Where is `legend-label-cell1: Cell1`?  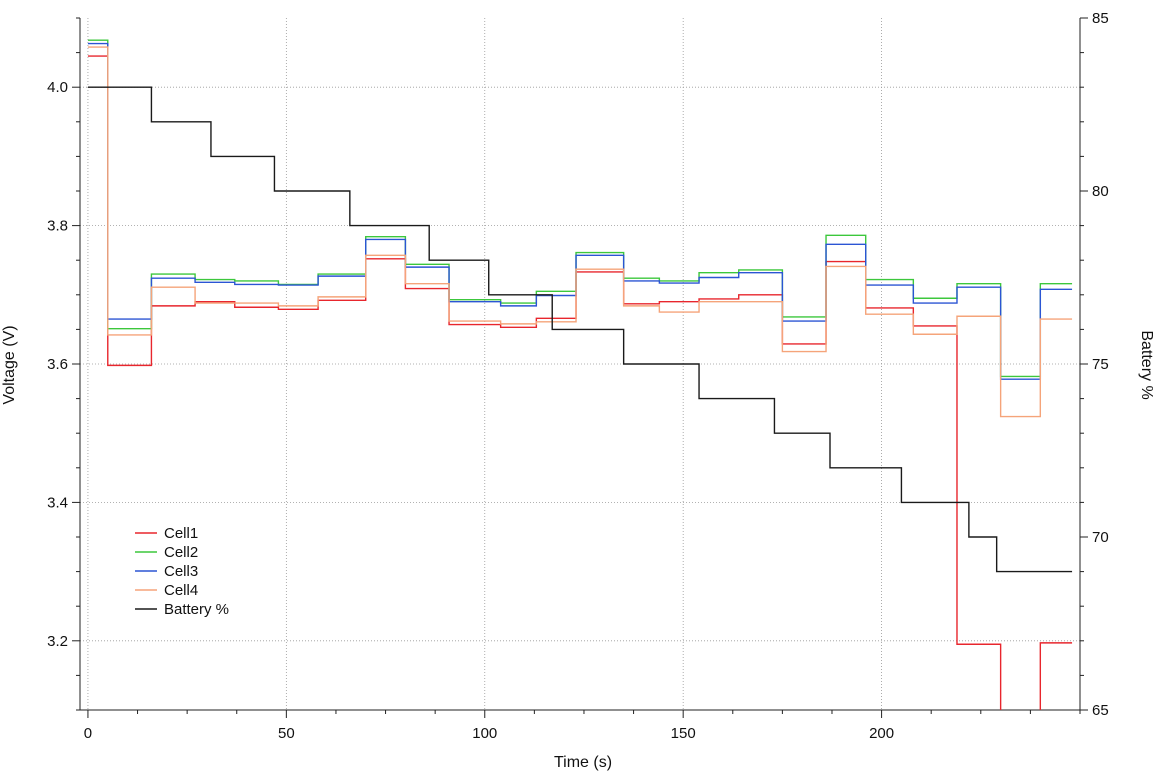
legend-label-cell1: Cell1 is located at coordinates (181, 533).